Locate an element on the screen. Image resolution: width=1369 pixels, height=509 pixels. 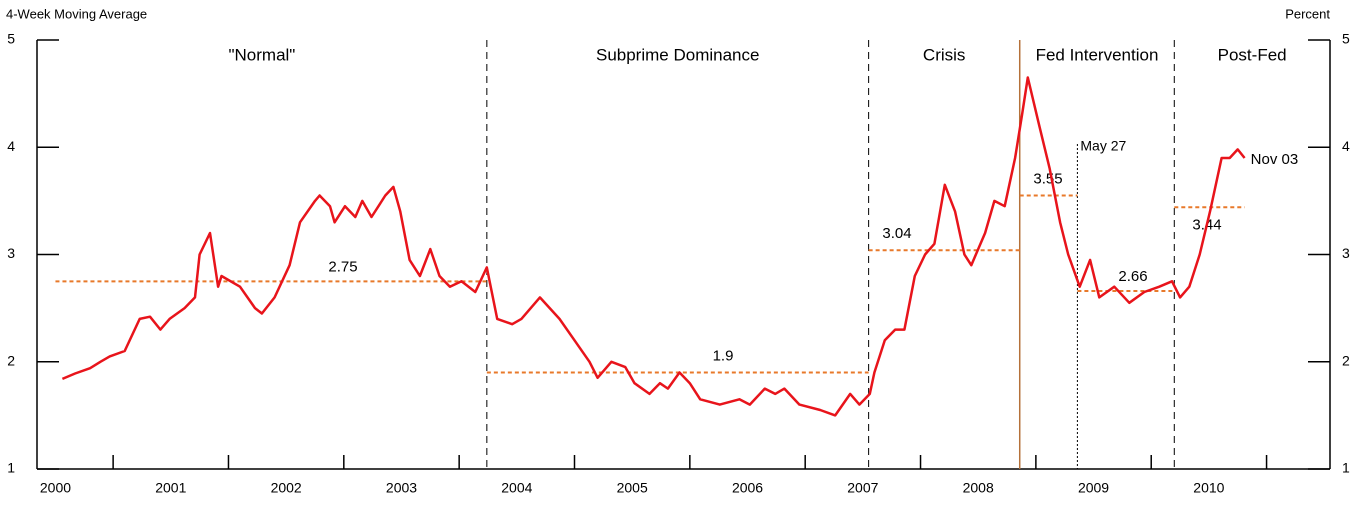
average-label: 3.55 is located at coordinates (1047, 178).